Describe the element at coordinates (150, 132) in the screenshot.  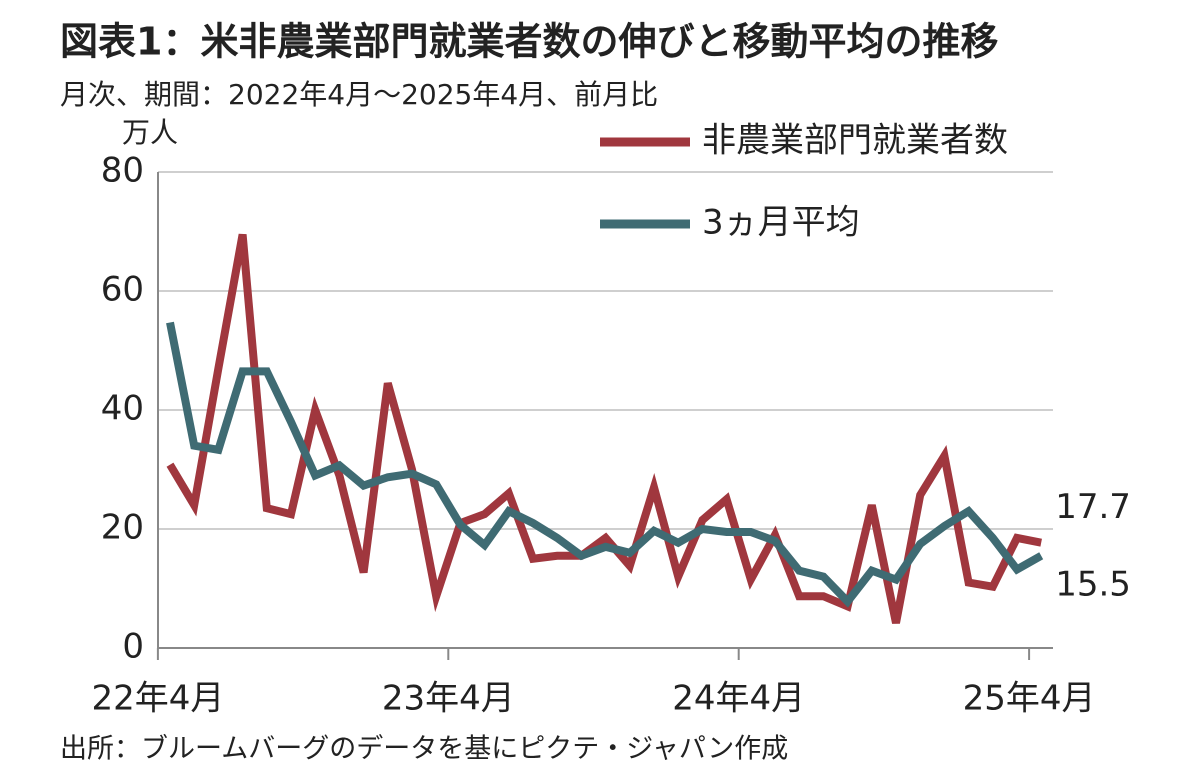
I see `y-unit: 万人` at that location.